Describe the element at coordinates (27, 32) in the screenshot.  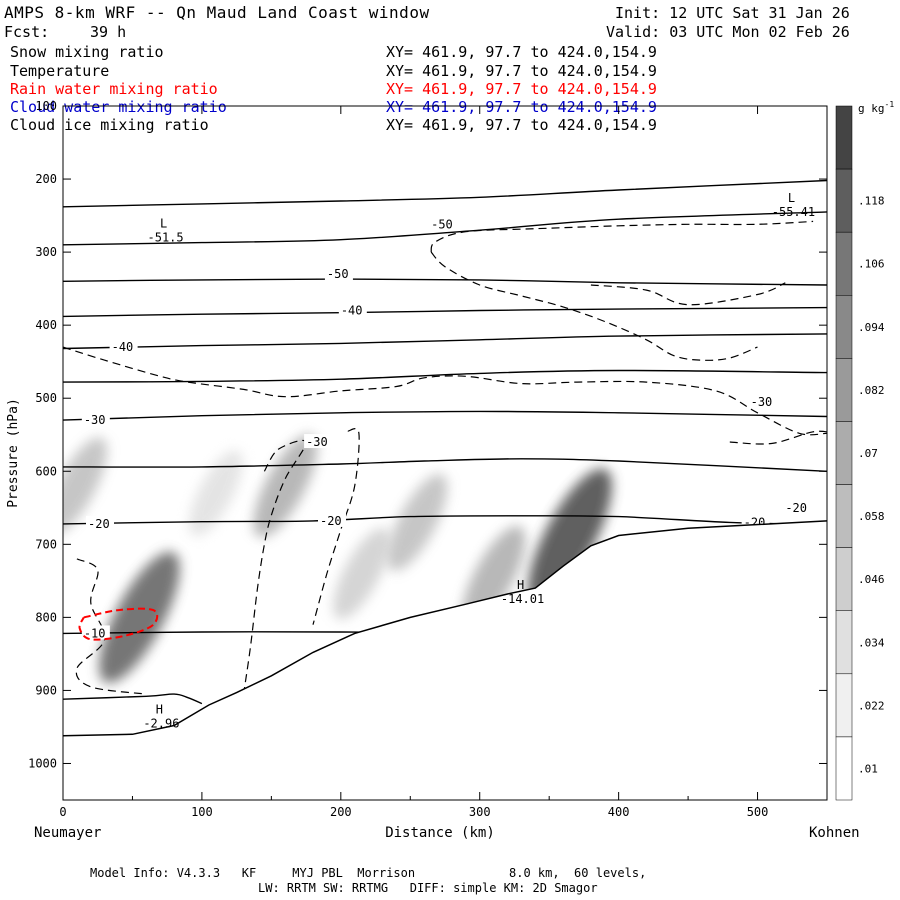
I see `forecast-label: Fcst:` at that location.